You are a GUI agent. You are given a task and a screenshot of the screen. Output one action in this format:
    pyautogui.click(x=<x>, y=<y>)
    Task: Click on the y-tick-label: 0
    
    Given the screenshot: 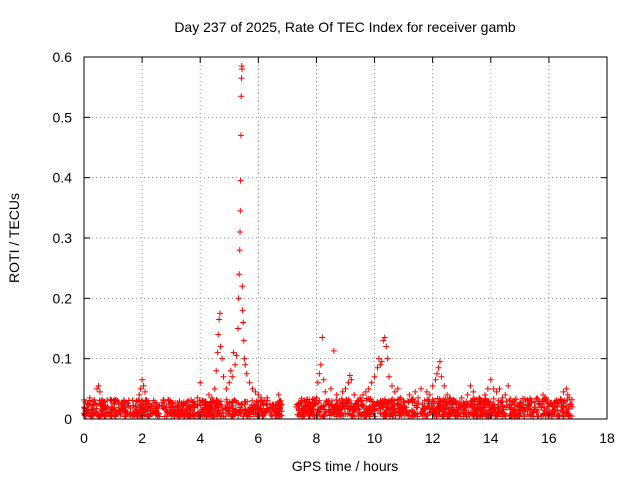 What is the action you would take?
    pyautogui.click(x=68, y=419)
    